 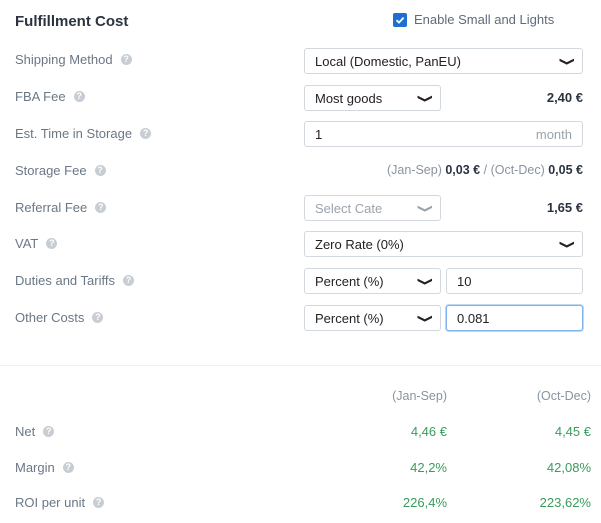 What do you see at coordinates (564, 97) in the screenshot?
I see `fba-fee-amount: 2,40 €` at bounding box center [564, 97].